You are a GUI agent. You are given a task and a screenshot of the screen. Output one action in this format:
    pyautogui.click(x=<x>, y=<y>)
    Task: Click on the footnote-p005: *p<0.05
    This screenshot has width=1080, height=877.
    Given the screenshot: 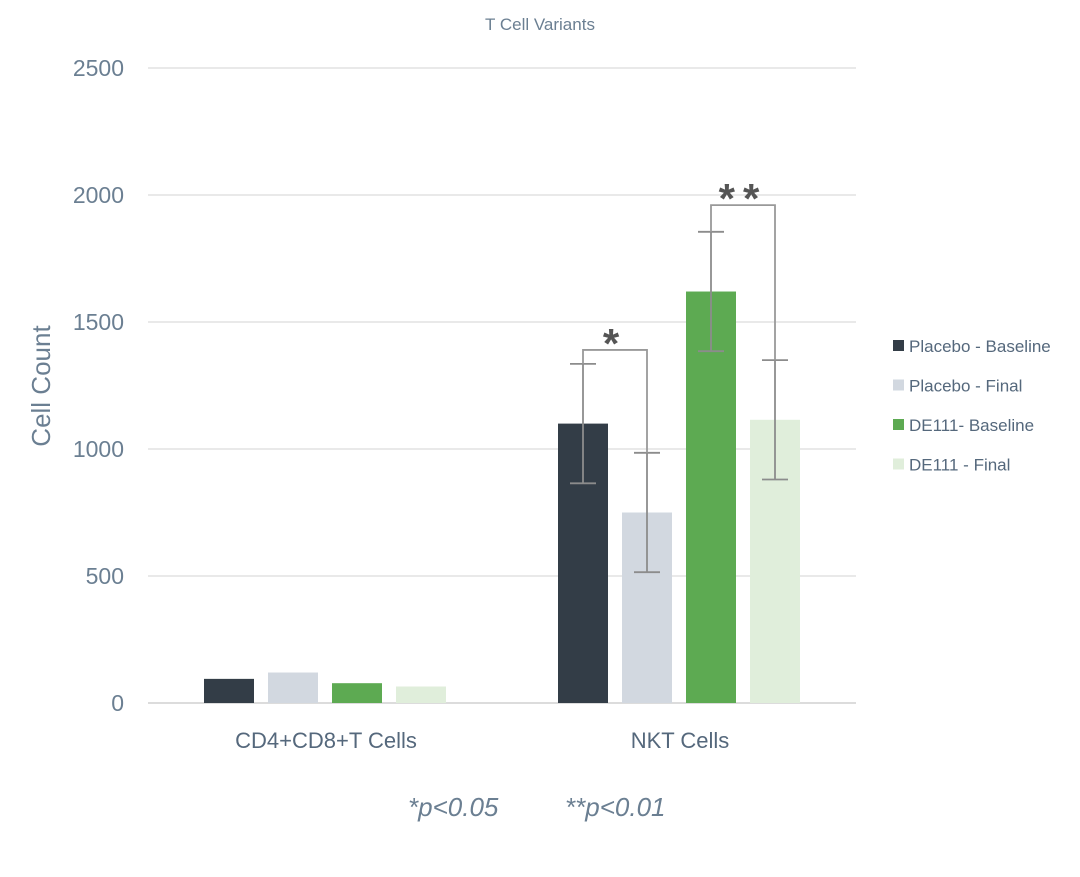 What is the action you would take?
    pyautogui.click(x=453, y=807)
    